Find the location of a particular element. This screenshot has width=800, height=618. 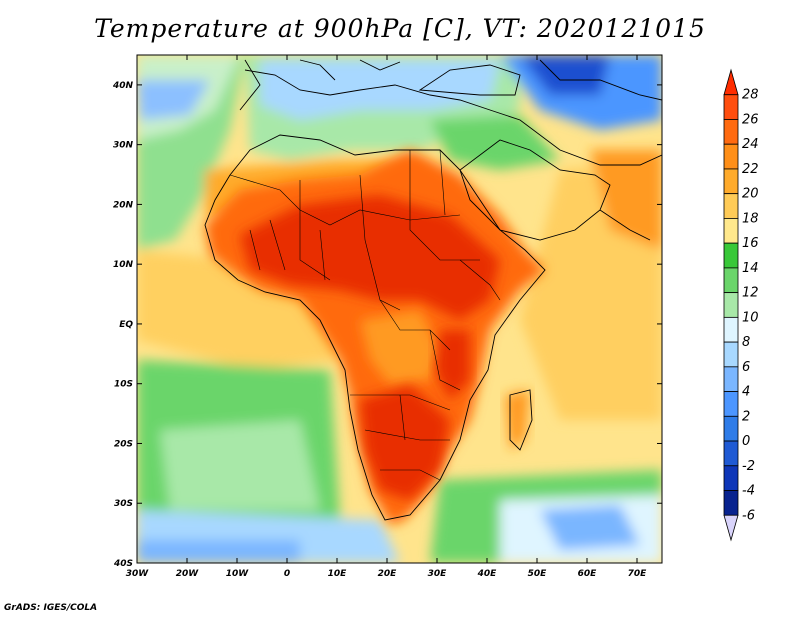

lon-tick-label: 10E is located at coordinates (338, 574).